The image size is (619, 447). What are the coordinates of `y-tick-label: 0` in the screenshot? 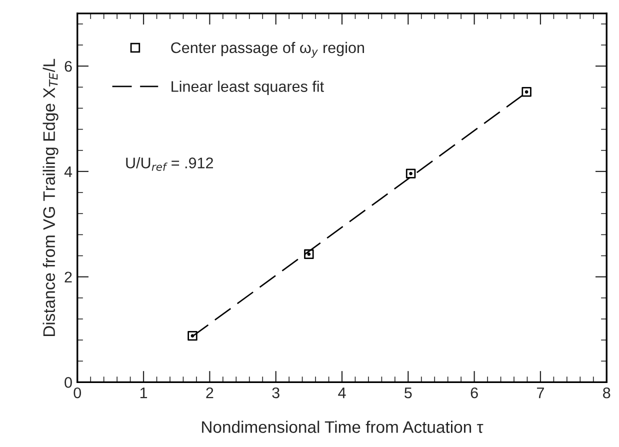 It's located at (68, 382).